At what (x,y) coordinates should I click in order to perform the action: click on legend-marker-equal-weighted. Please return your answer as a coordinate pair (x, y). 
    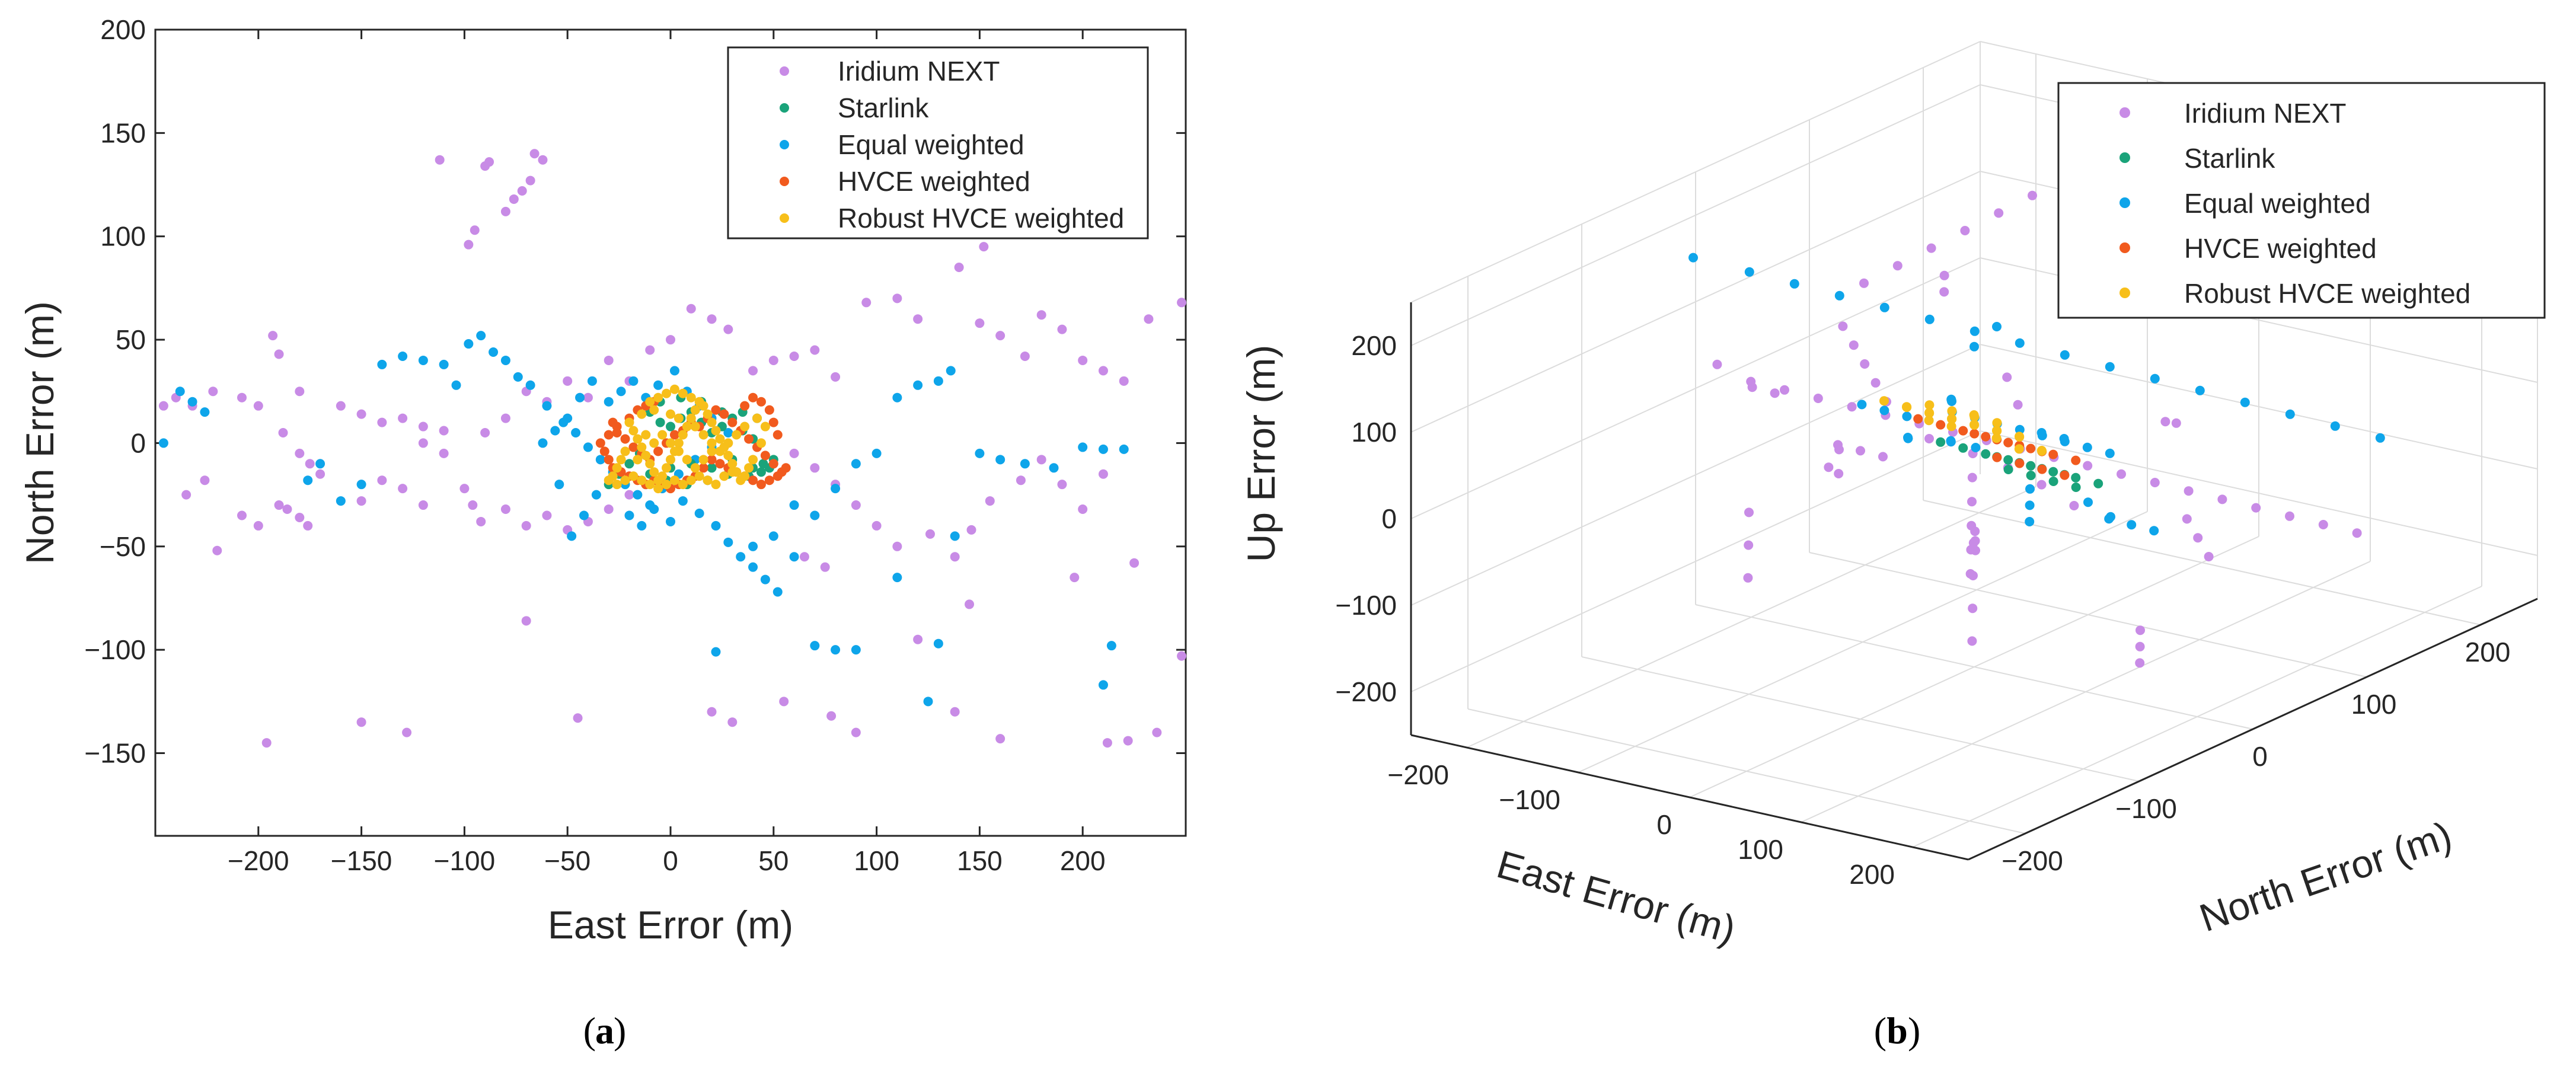
    Looking at the image, I should click on (2124, 202).